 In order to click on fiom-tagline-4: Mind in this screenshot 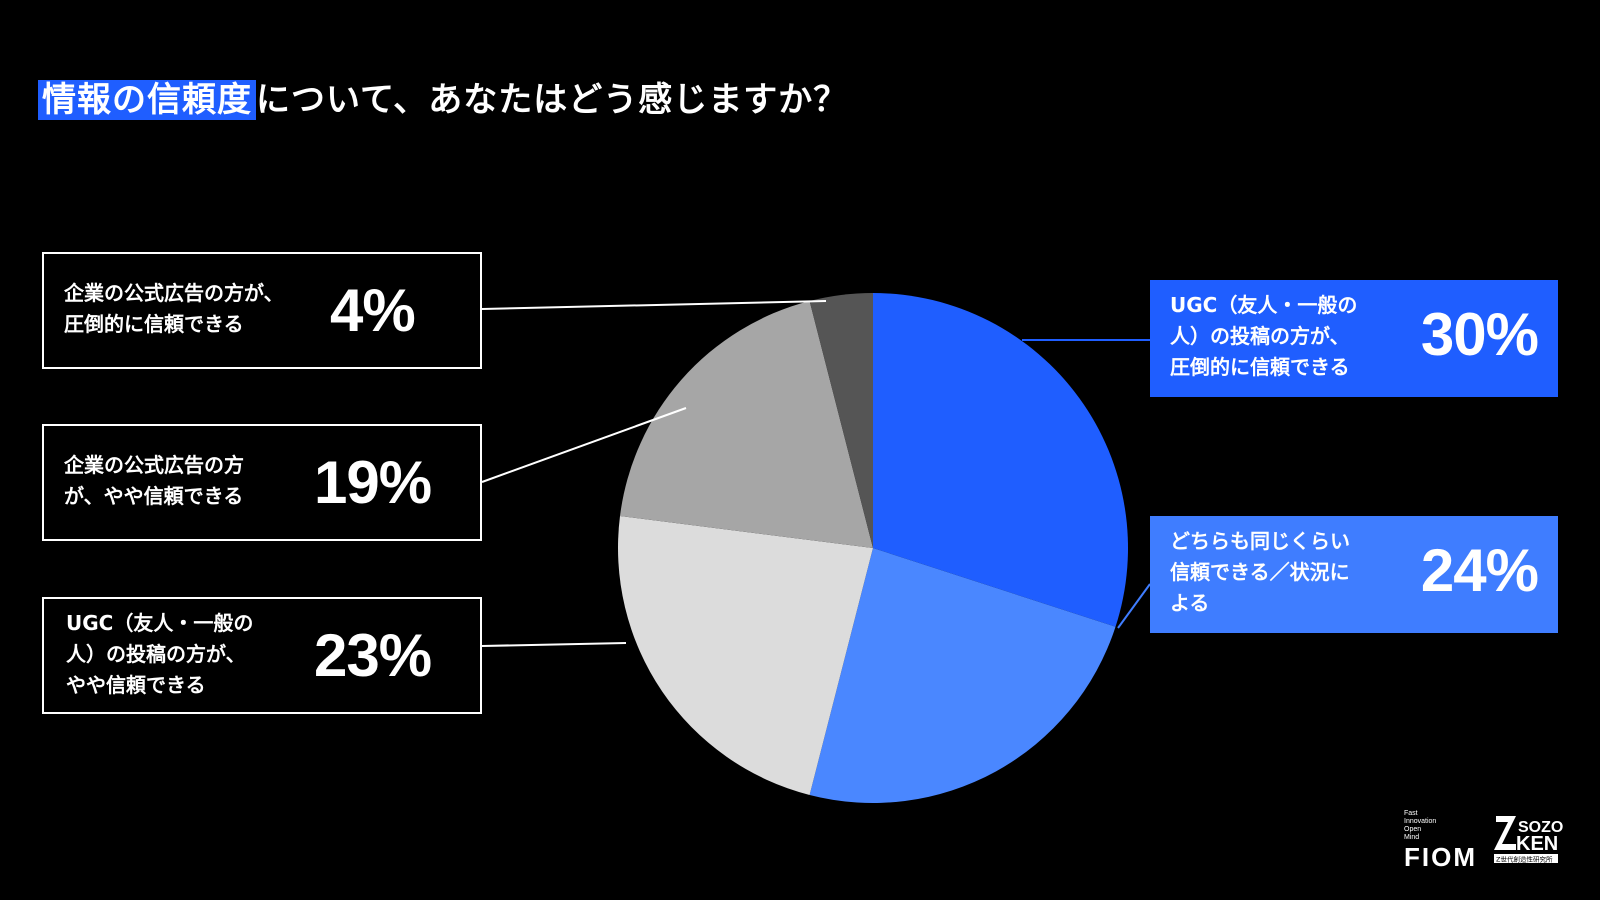, I will do `click(1412, 837)`.